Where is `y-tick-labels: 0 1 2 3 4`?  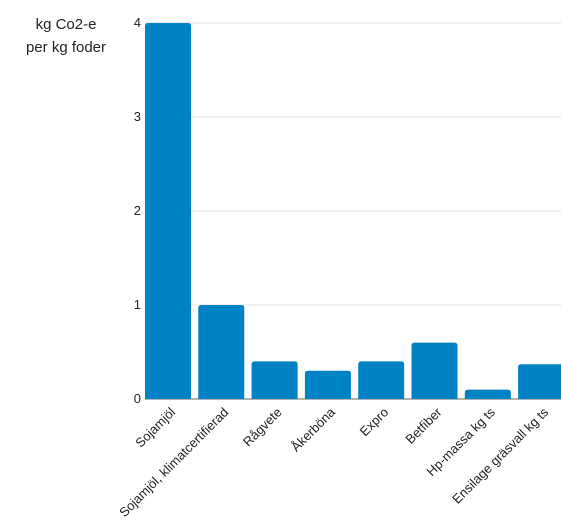
y-tick-labels: 0 1 2 3 4 is located at coordinates (137, 210).